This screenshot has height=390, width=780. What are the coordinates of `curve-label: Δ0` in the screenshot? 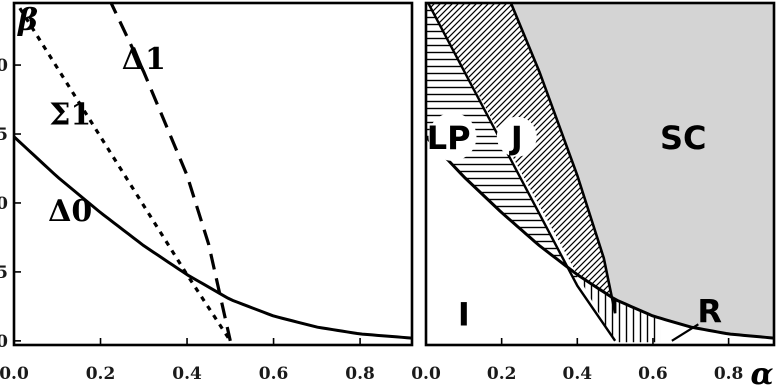 It's located at (70, 211).